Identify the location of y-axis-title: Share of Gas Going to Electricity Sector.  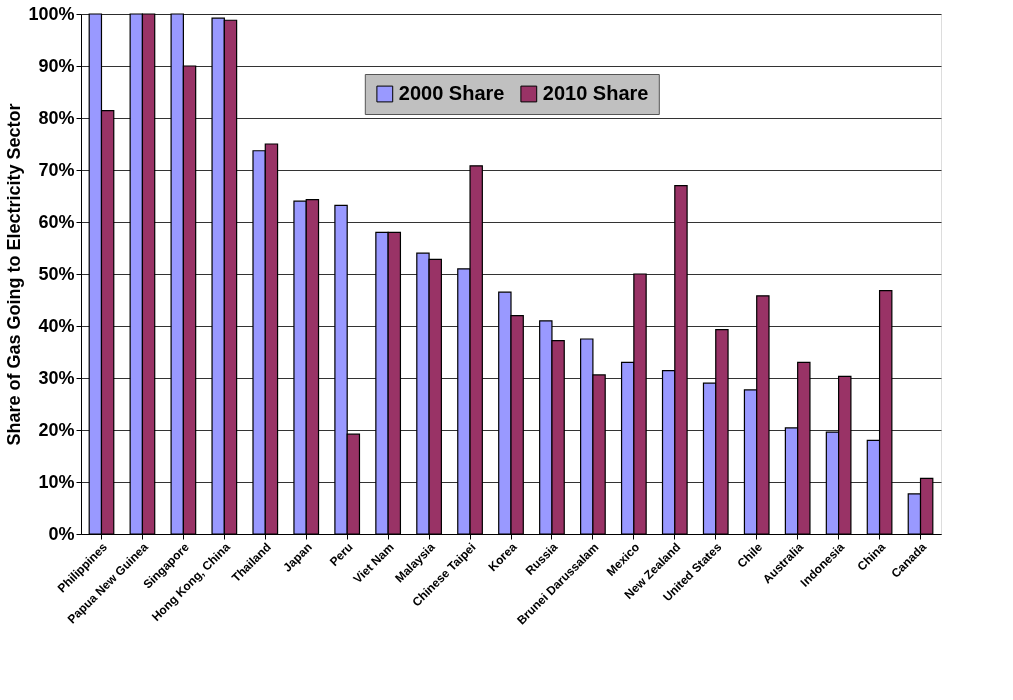
(14, 274).